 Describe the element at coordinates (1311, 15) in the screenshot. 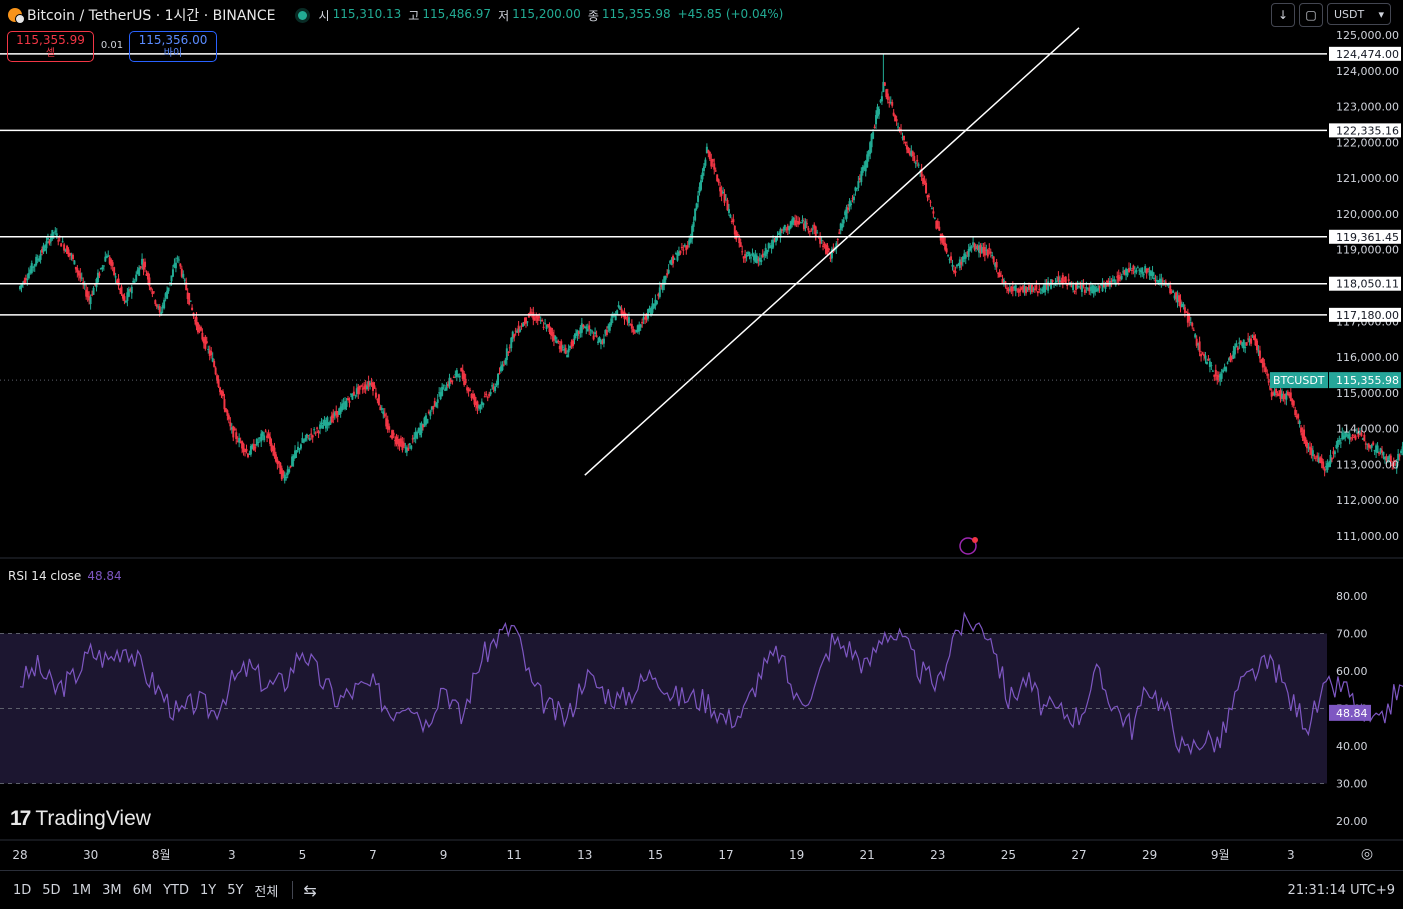

I see `fullscreen-icon: ▢` at that location.